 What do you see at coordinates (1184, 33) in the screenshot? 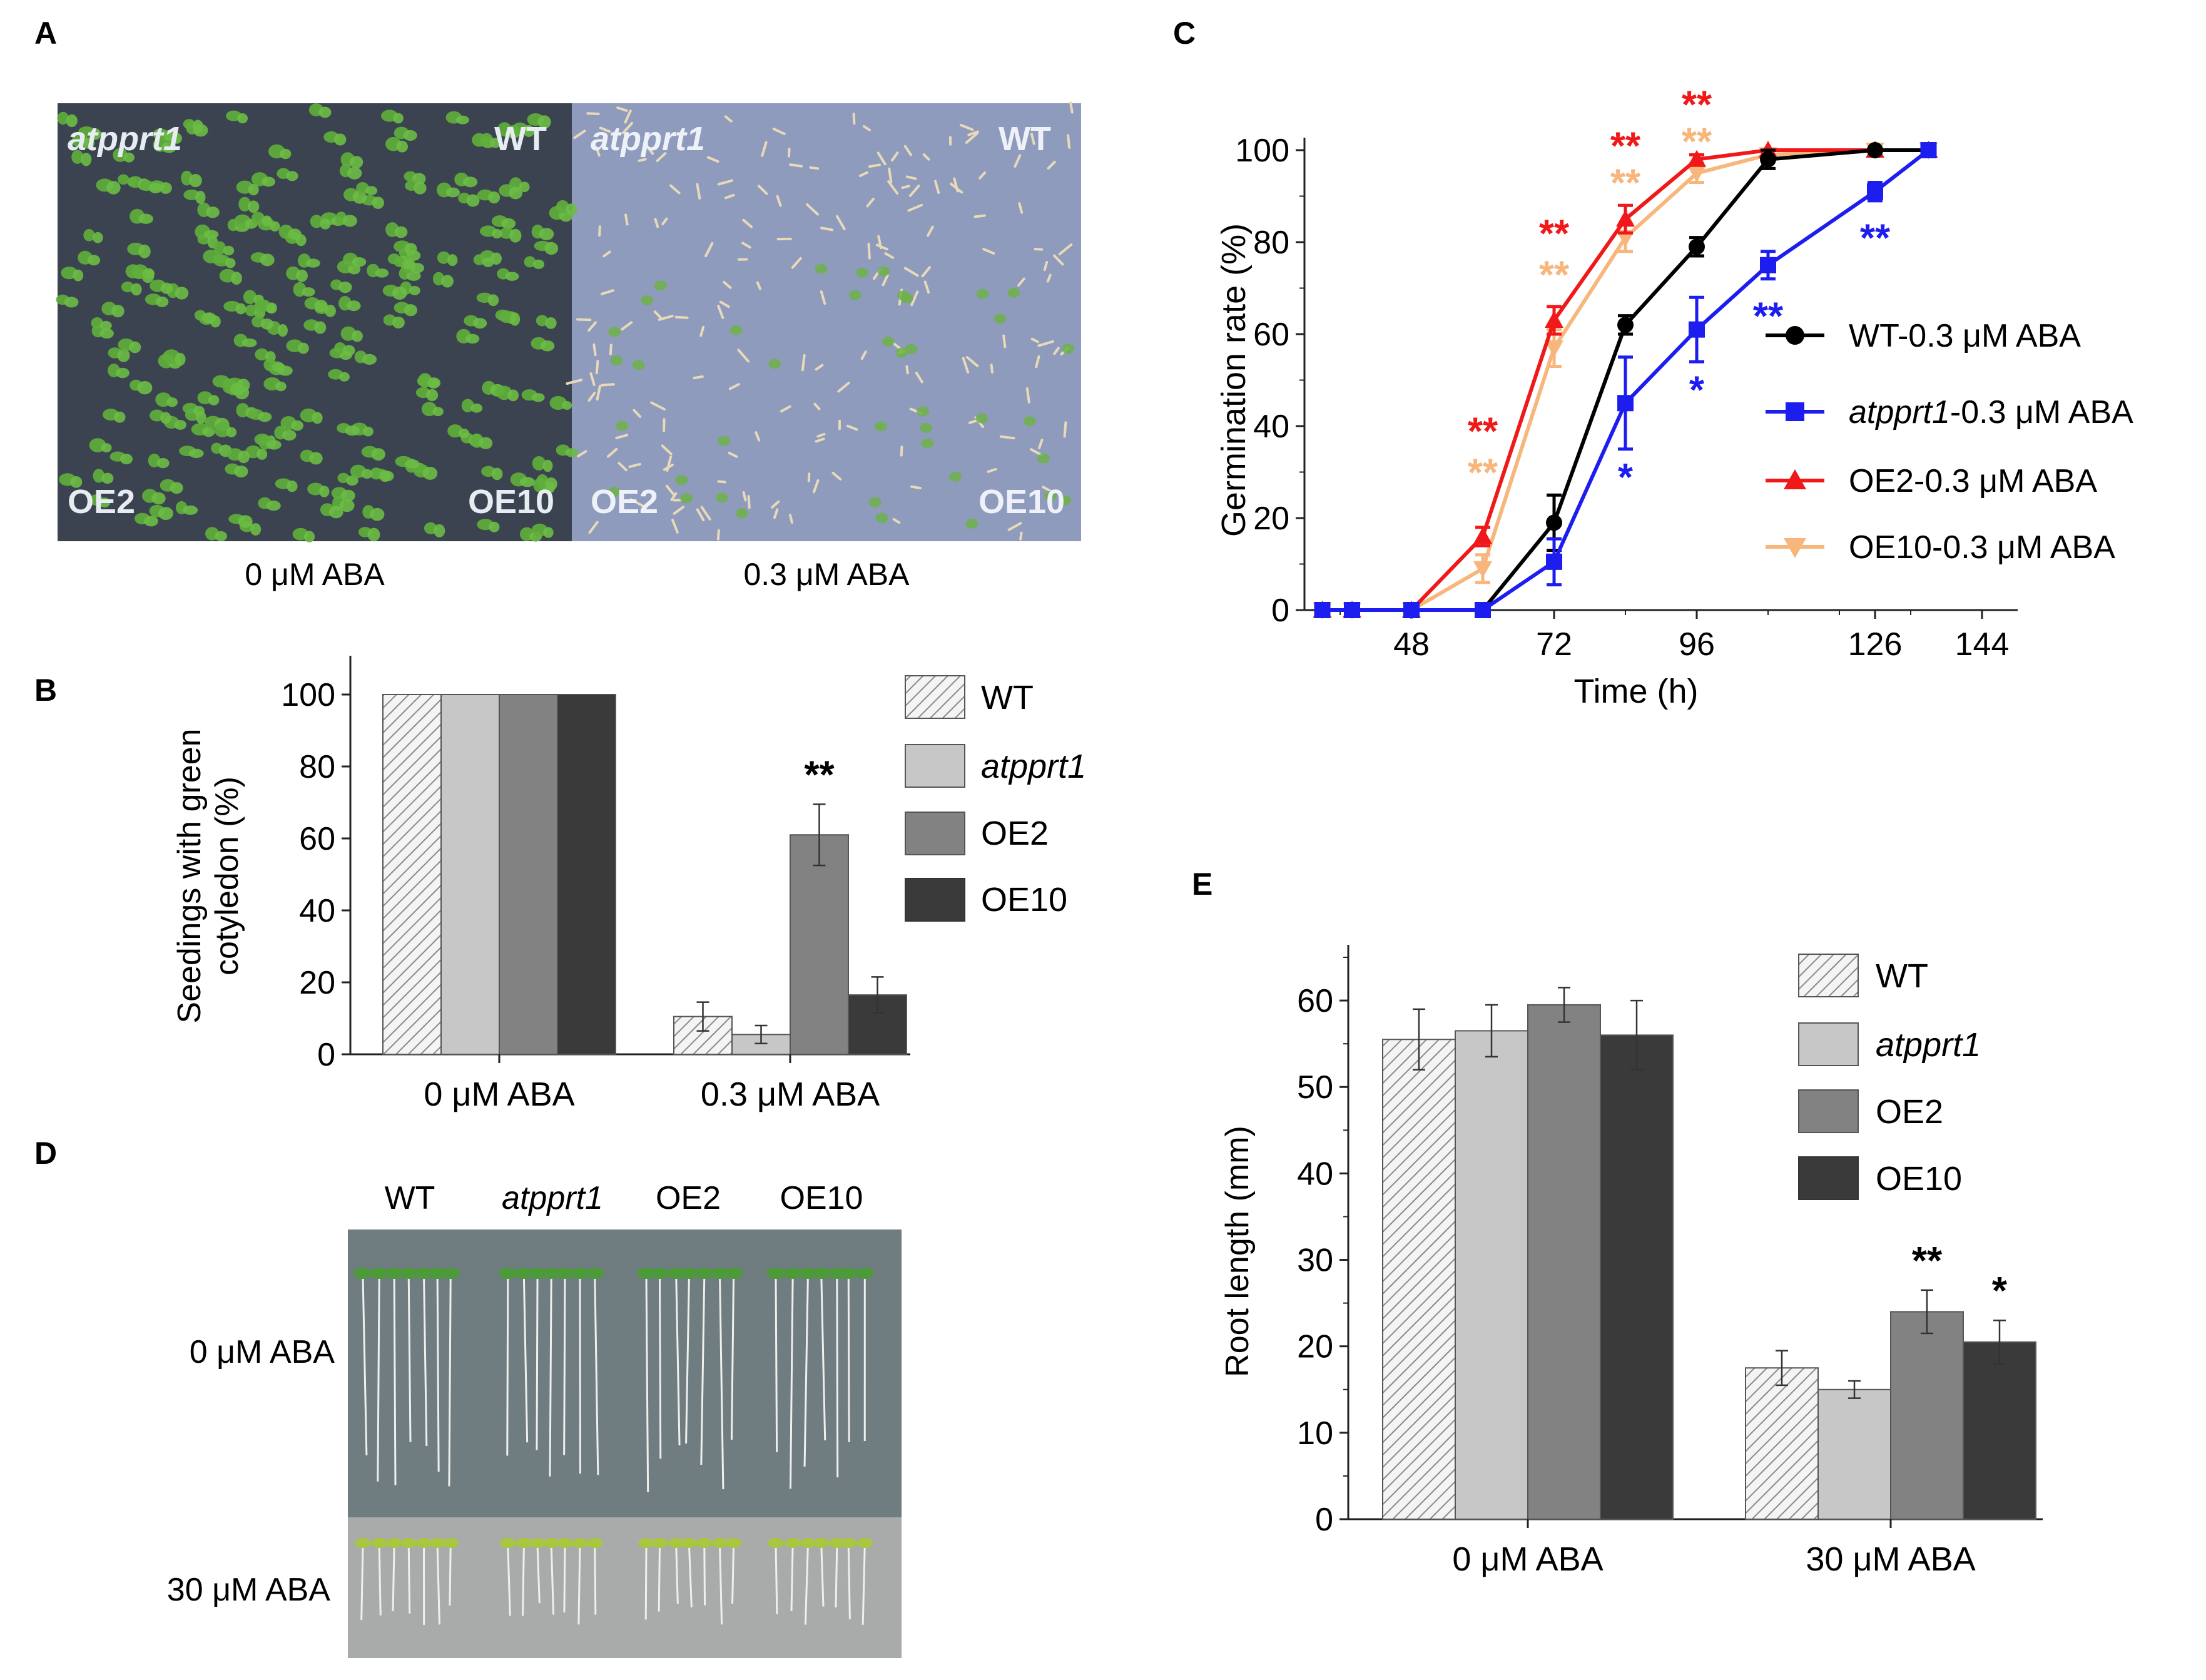
I see `panel-label-c: C` at bounding box center [1184, 33].